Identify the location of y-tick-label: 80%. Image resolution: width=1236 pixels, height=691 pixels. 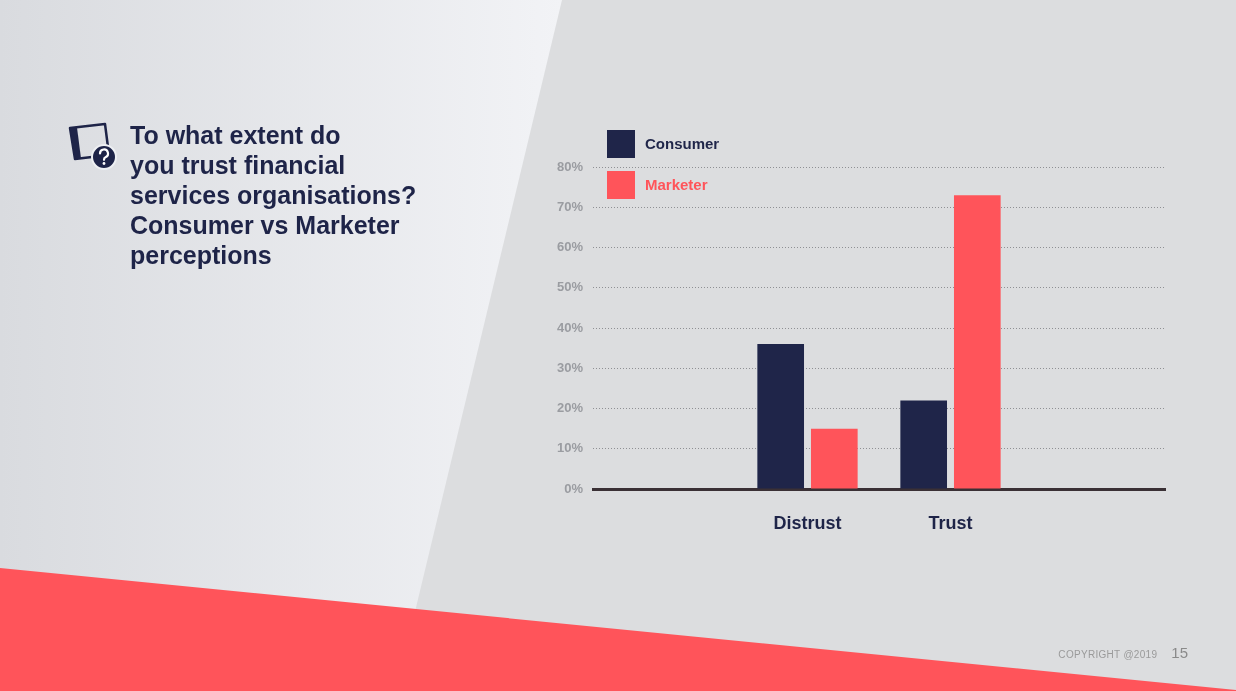
(570, 166).